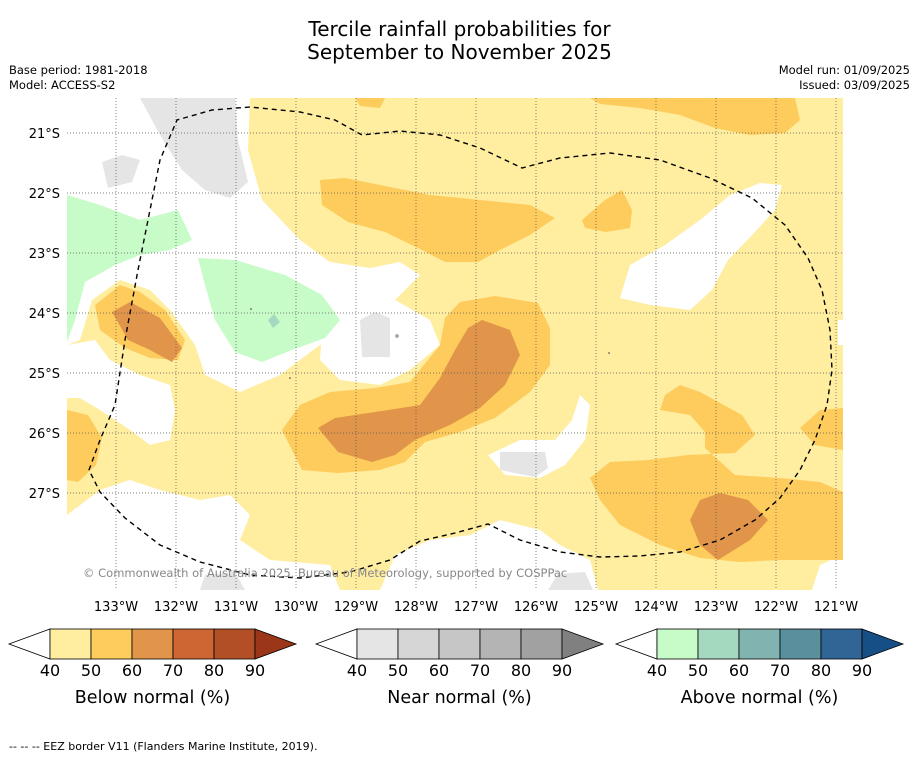 Image resolution: width=919 pixels, height=758 pixels. What do you see at coordinates (147, 332) in the screenshot?
I see `region-below-60-west` at bounding box center [147, 332].